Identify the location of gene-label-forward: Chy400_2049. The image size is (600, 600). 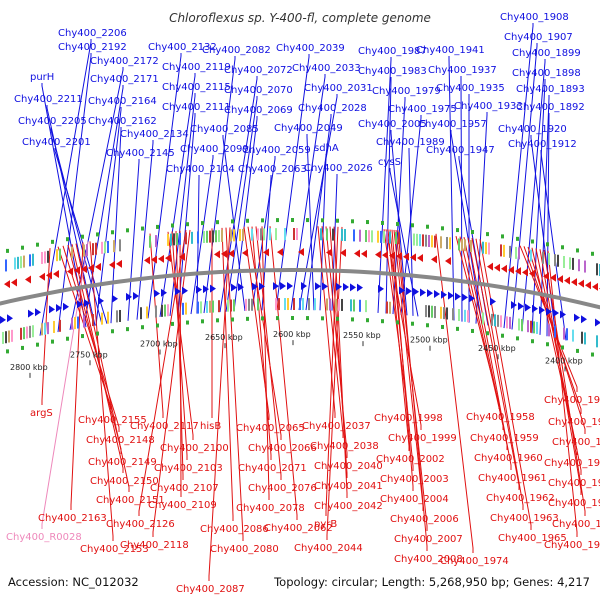
(308, 128).